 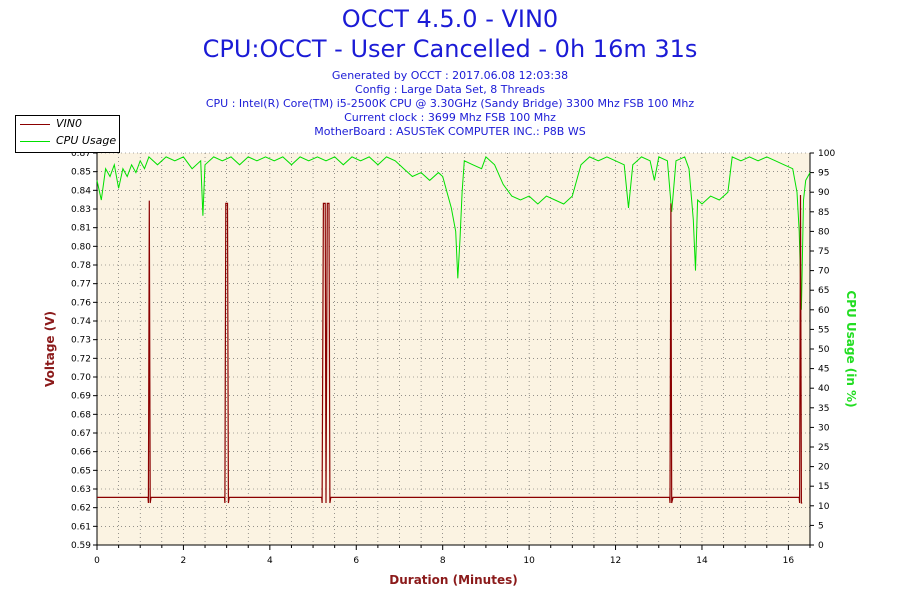 I want to click on legend: VIN0 CPU Usage, so click(x=67, y=134).